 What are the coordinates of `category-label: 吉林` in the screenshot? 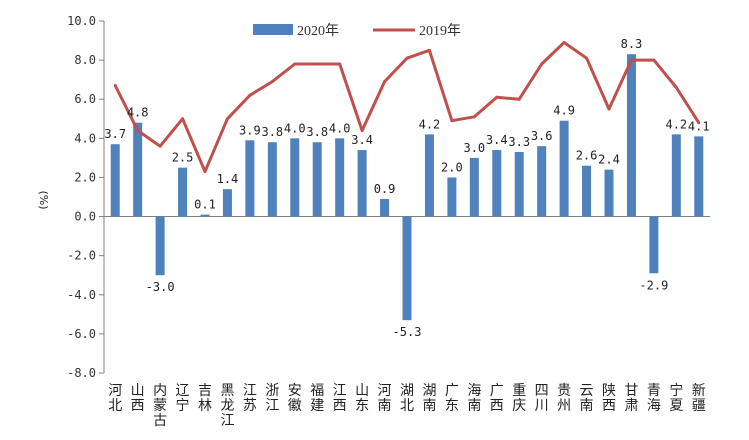 It's located at (205, 398).